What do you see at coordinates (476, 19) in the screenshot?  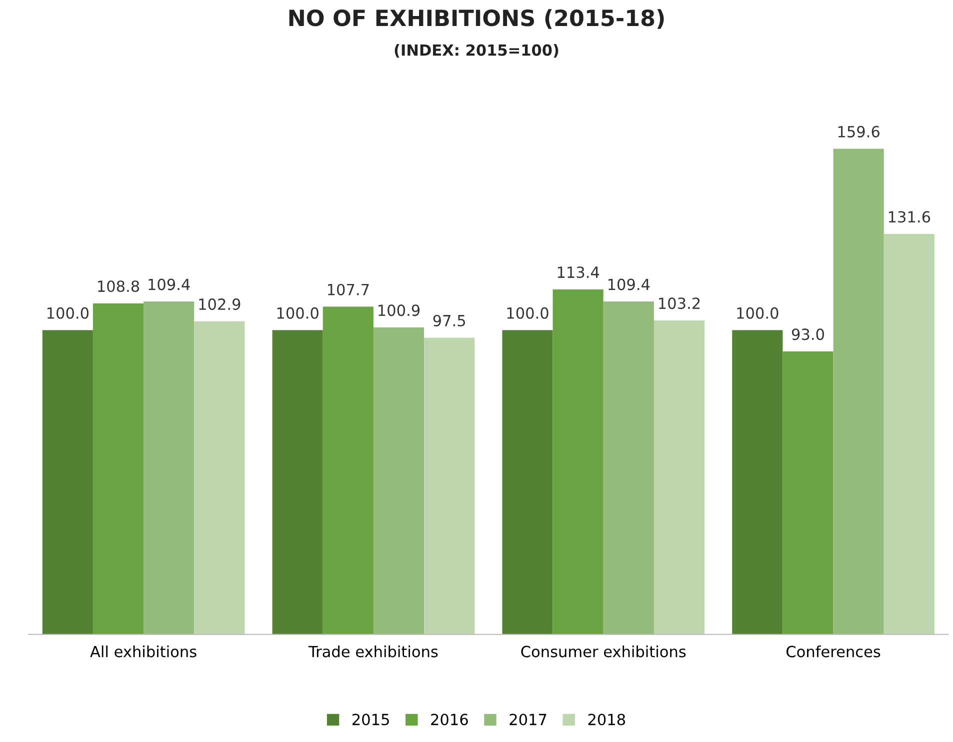 I see `chart-title: NO OF EXHIBITIONS (2015-18)` at bounding box center [476, 19].